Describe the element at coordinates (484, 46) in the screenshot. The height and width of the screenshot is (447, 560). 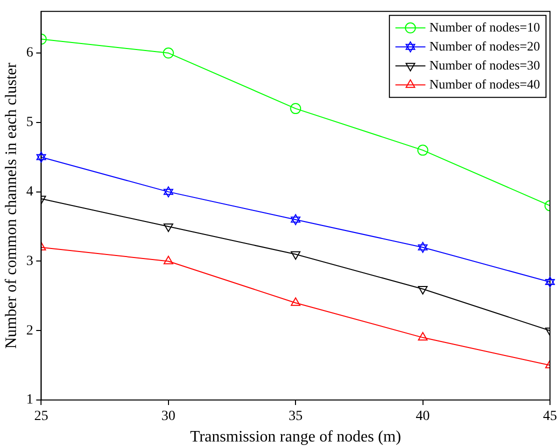
I see `legend-label: Number of nodes=20` at that location.